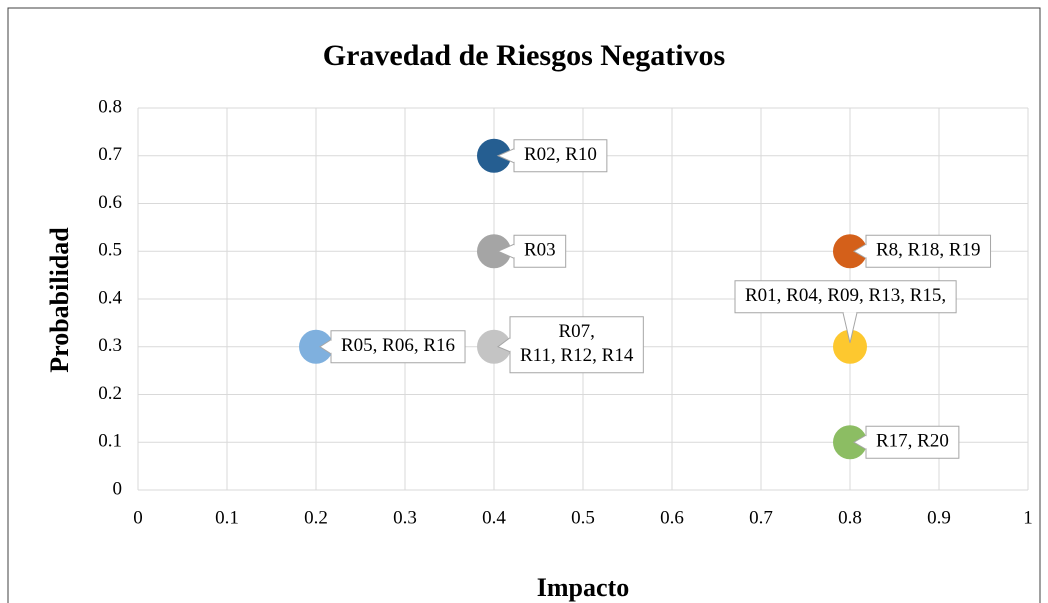 The height and width of the screenshot is (603, 1048). Describe the element at coordinates (583, 517) in the screenshot. I see `x-tick-label: 0.5` at that location.